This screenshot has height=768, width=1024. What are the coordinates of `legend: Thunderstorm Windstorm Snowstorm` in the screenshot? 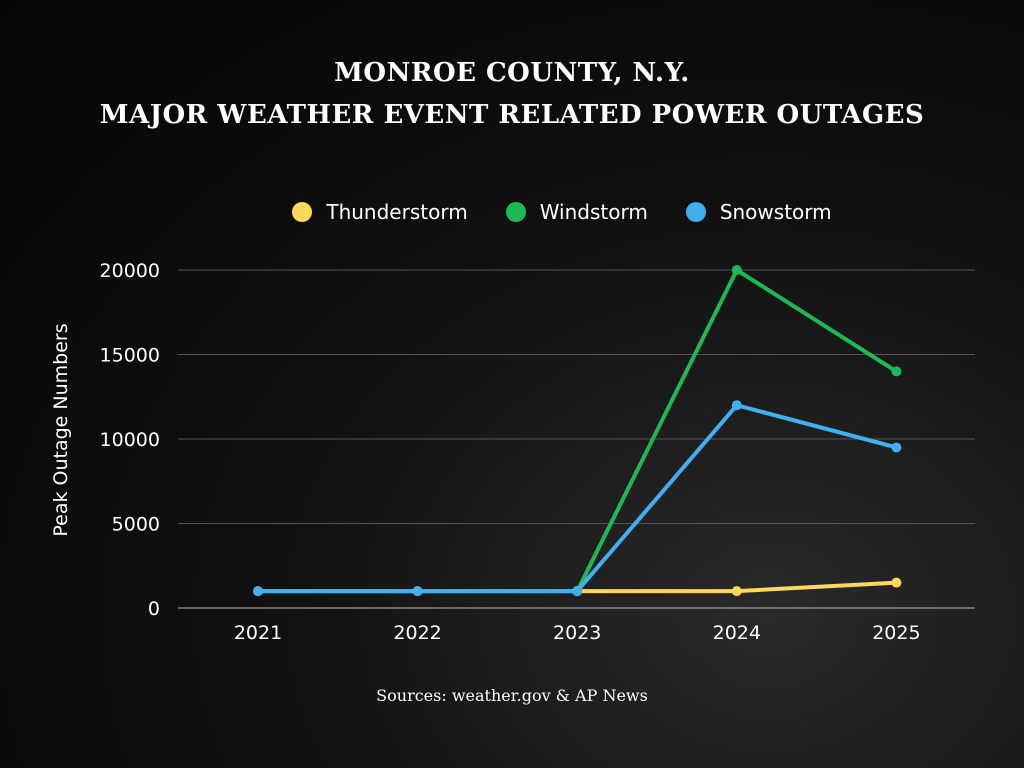 It's located at (537, 212).